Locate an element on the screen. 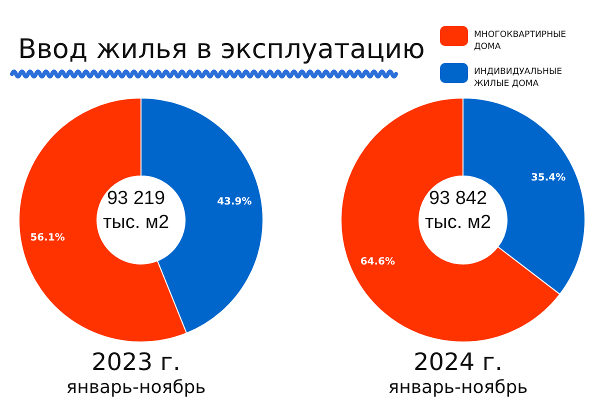 The height and width of the screenshot is (405, 608). data-label: 43.9% is located at coordinates (234, 202).